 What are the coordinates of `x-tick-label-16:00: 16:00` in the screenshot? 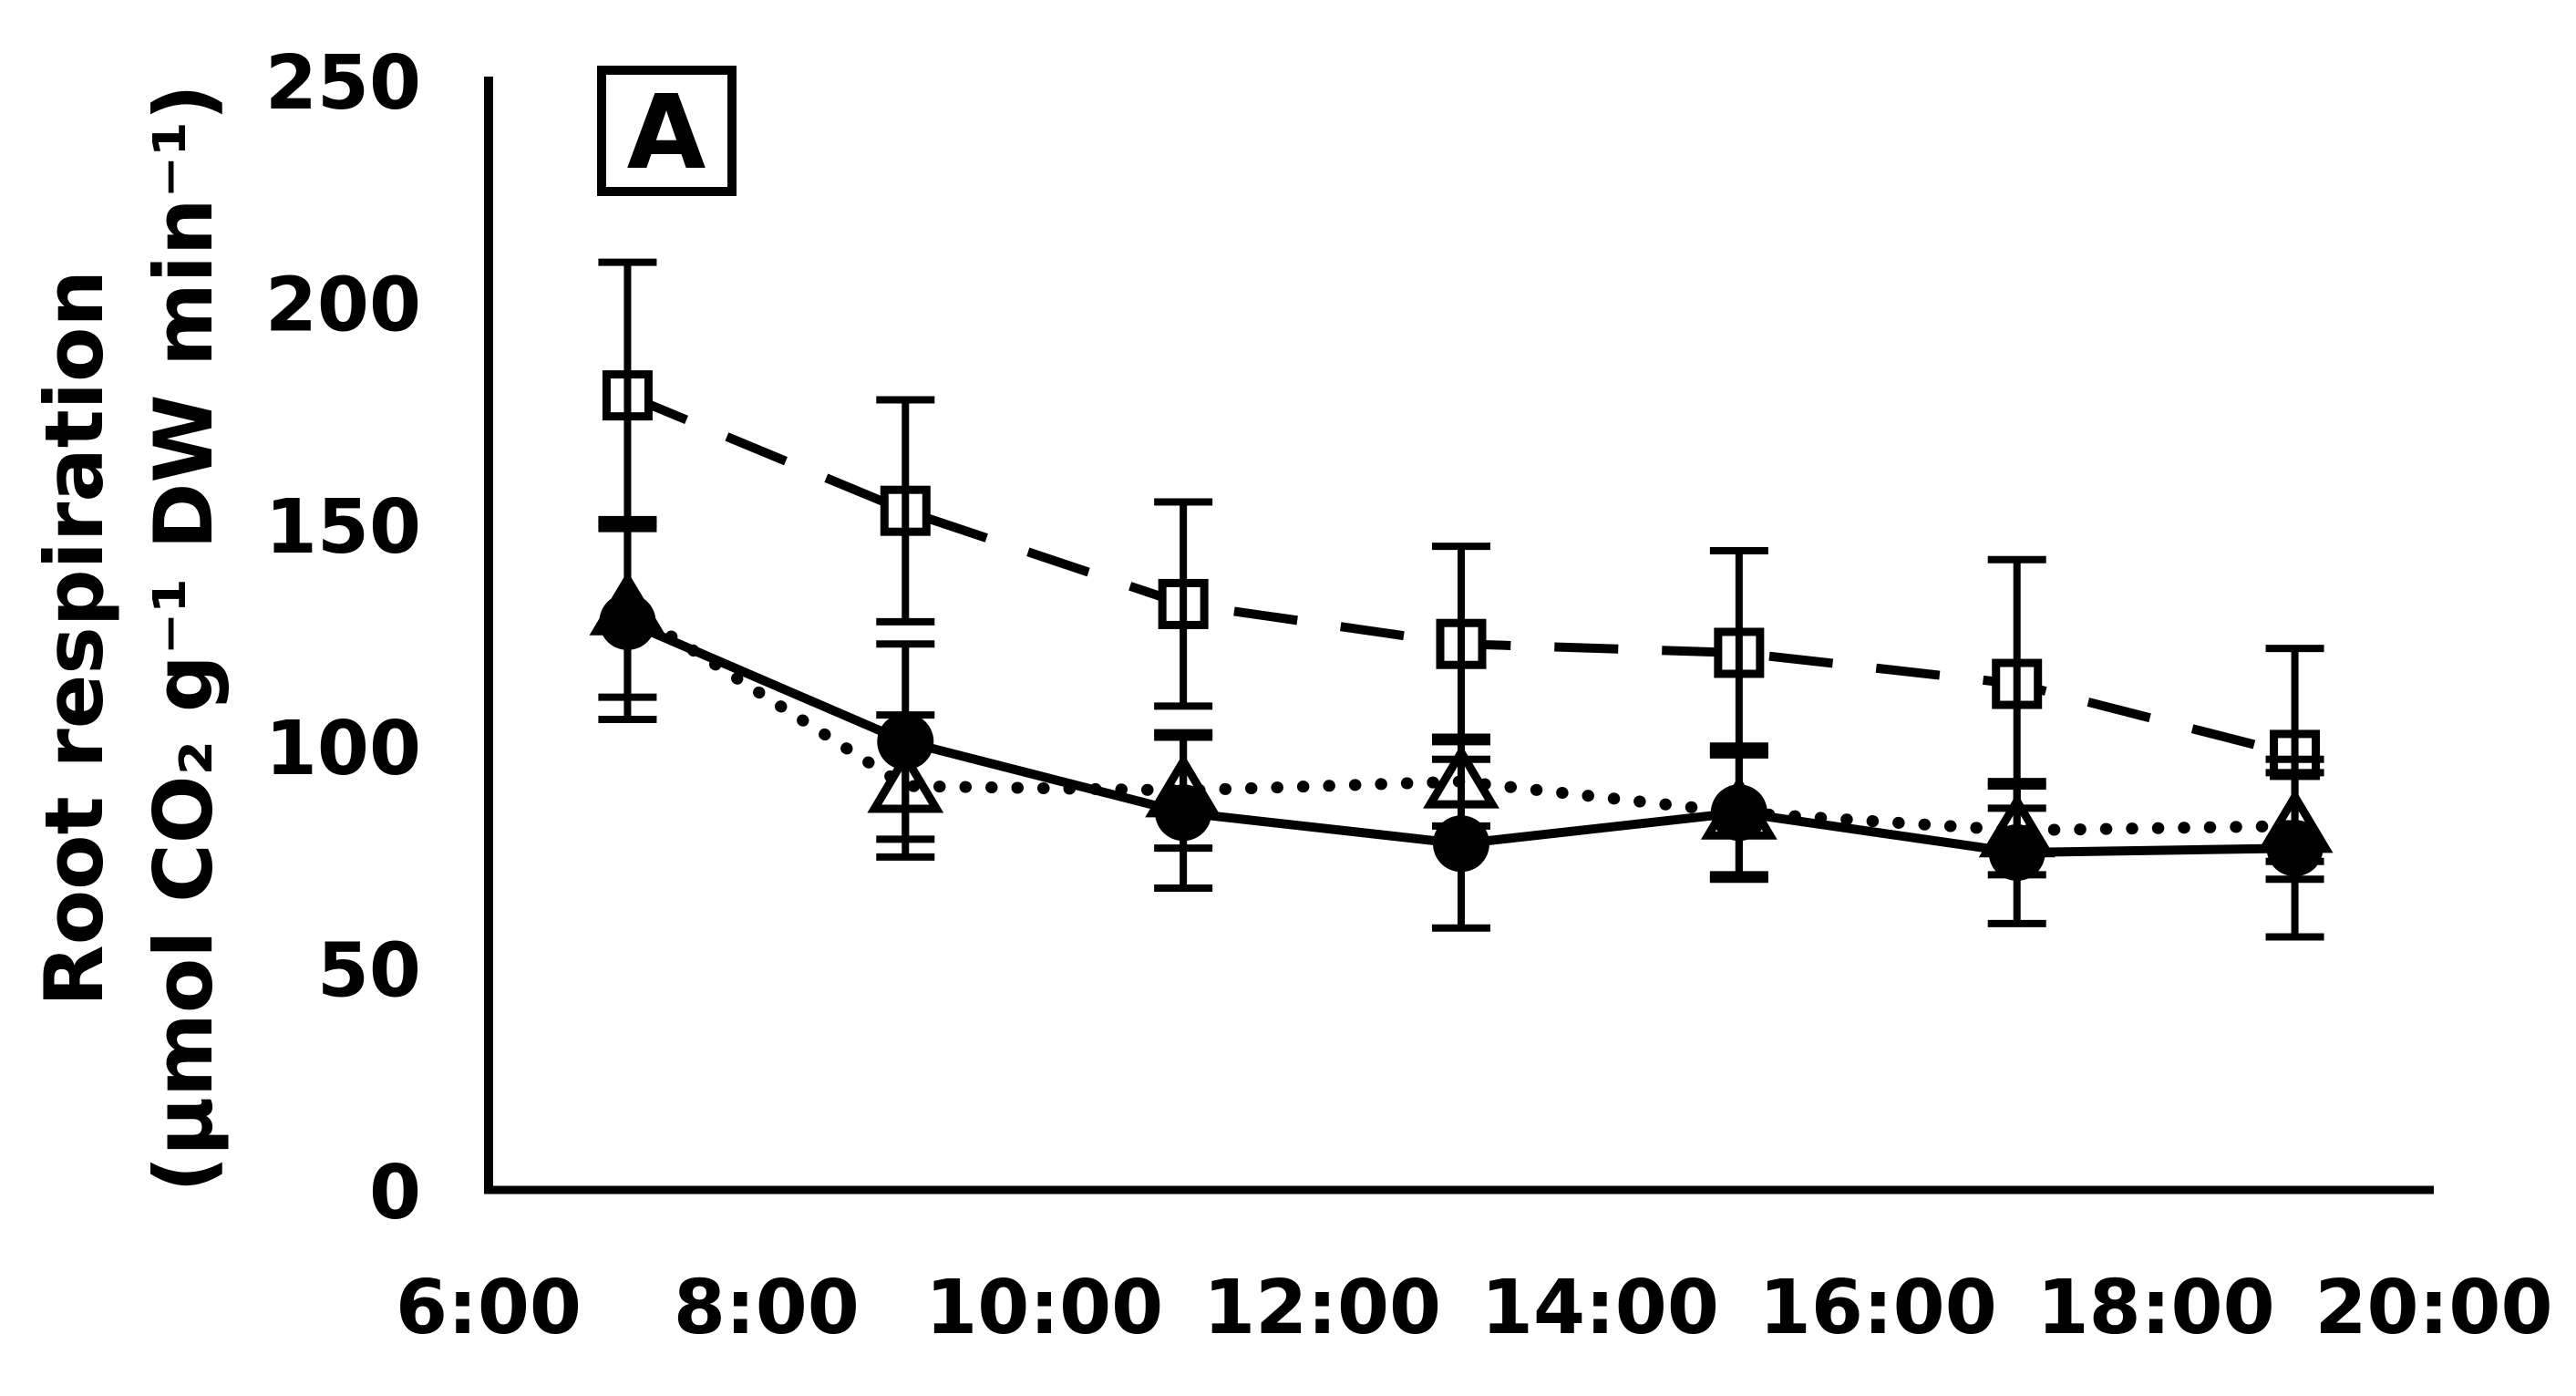 It's located at (1878, 1308).